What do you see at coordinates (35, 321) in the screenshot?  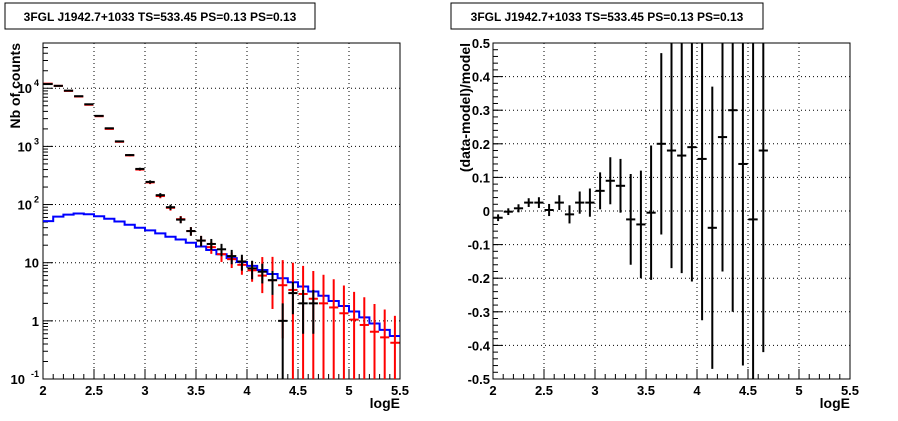 I see `y-tick-label: 1` at bounding box center [35, 321].